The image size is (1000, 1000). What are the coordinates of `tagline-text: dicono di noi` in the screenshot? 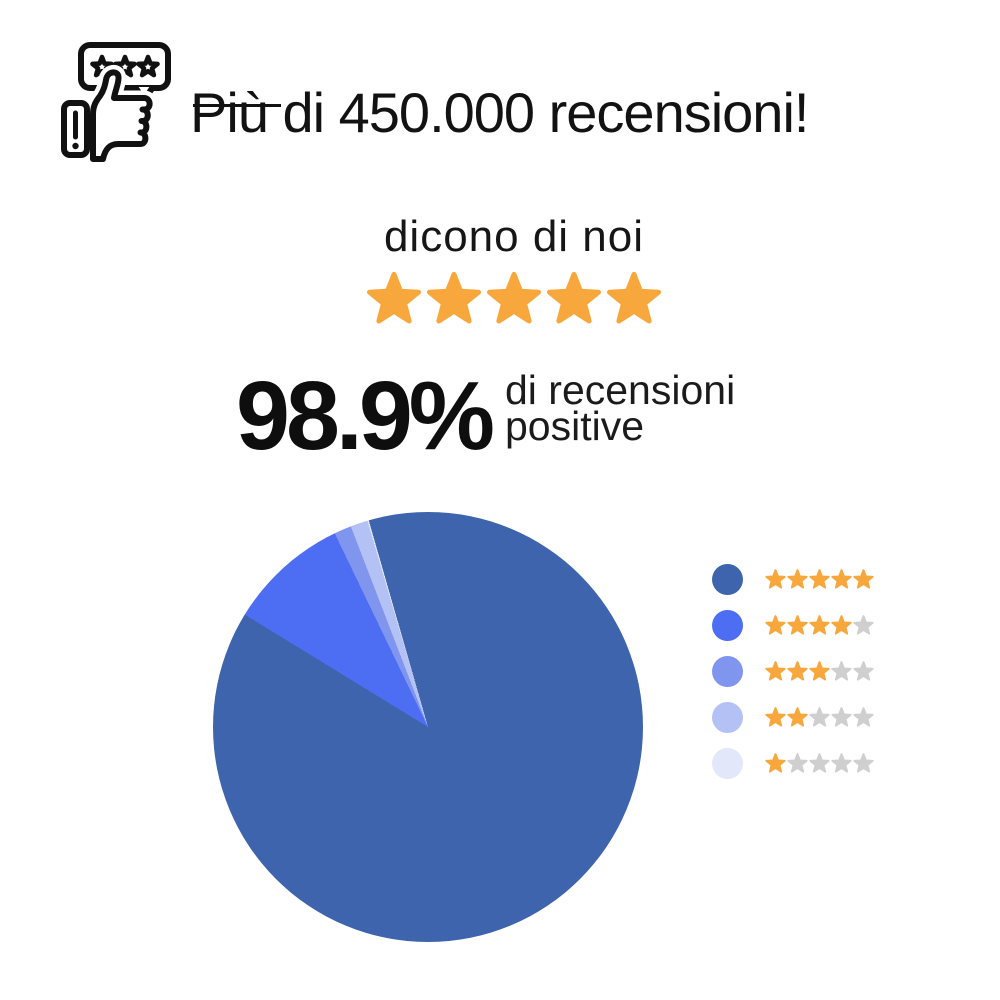 It's located at (514, 236).